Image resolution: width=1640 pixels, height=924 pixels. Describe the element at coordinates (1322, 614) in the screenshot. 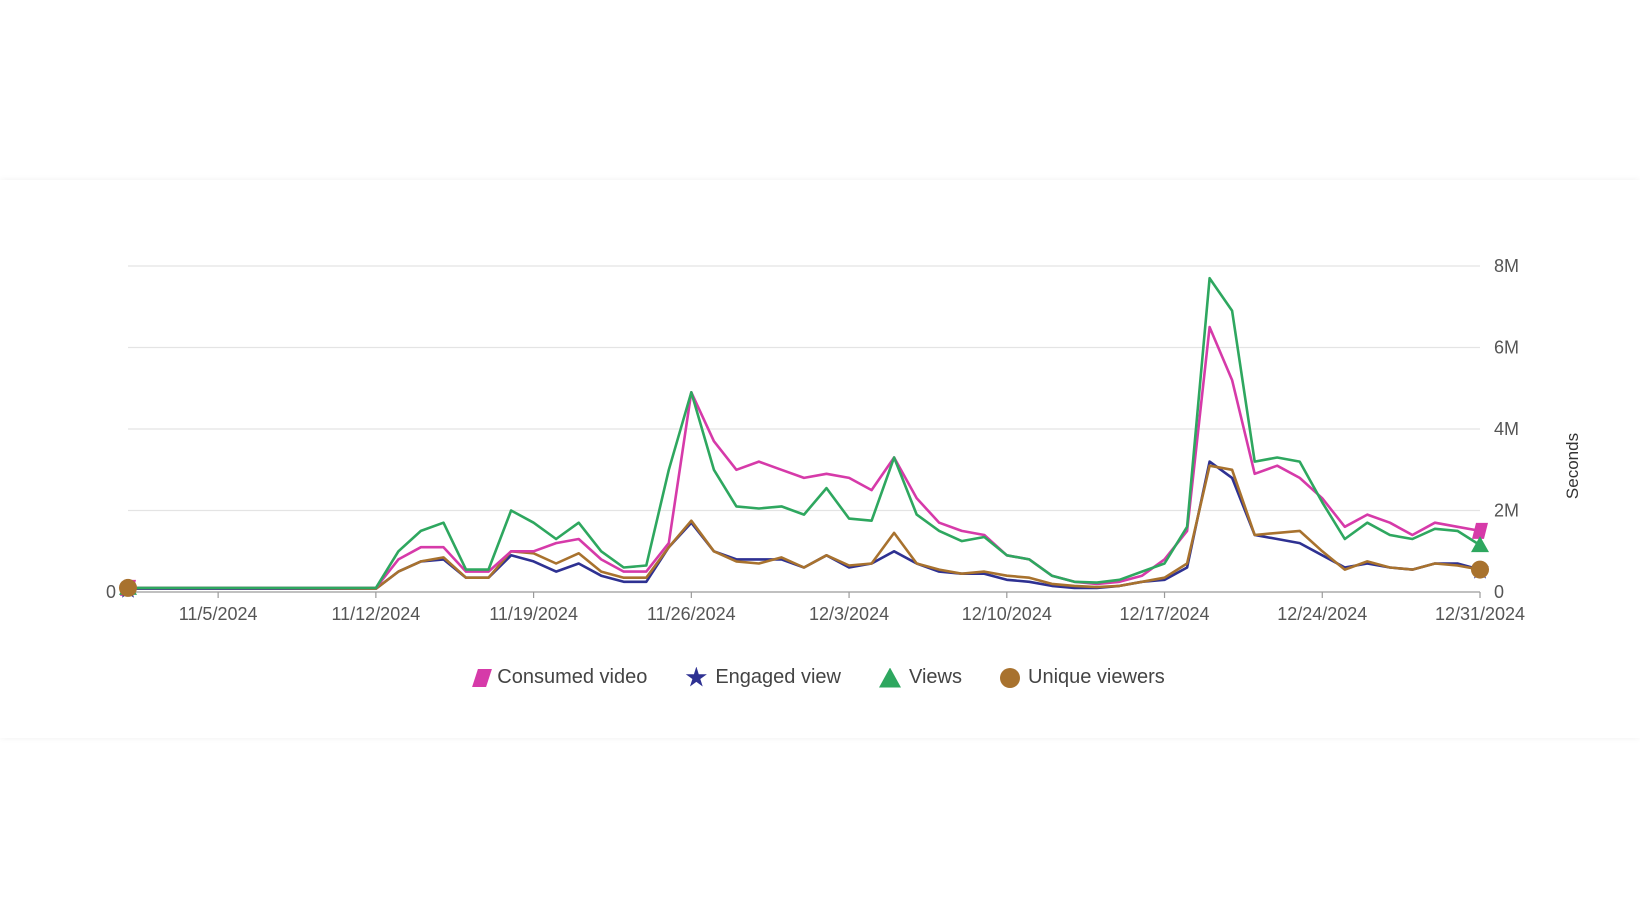

I see `x-tick-label: 12/24/2024` at that location.